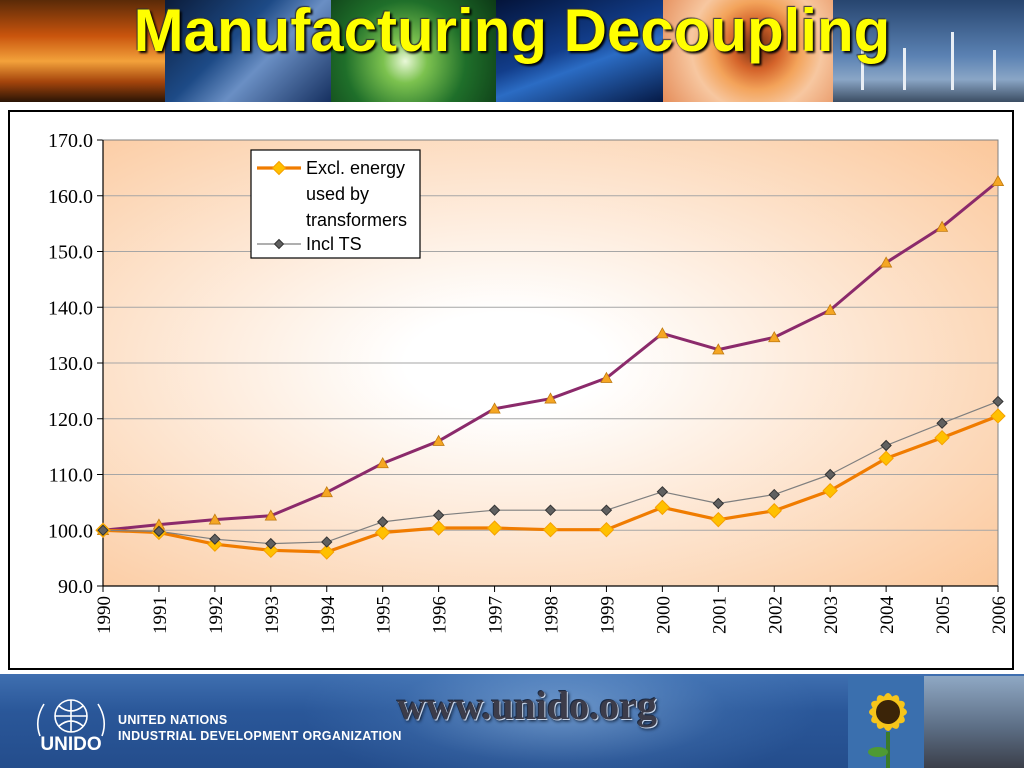  I want to click on x-tick-label: 2004, so click(887, 615).